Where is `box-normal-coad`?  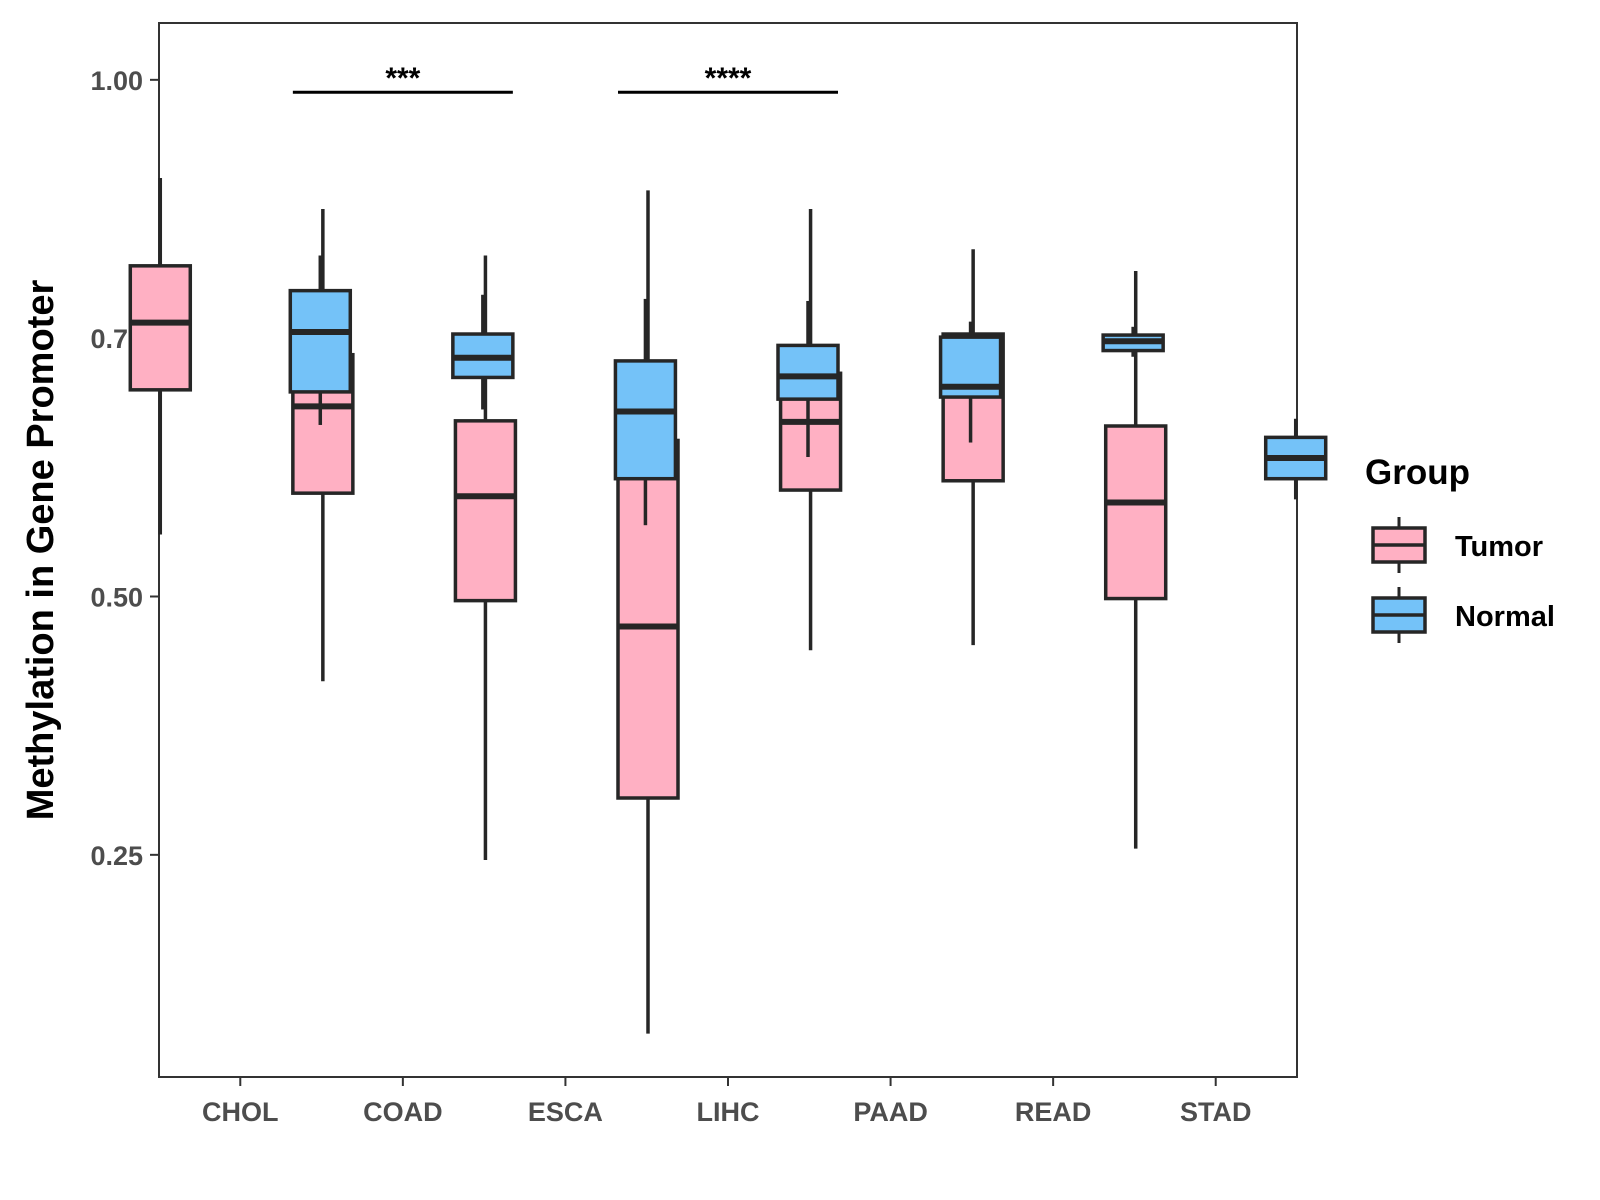
box-normal-coad is located at coordinates (483, 352).